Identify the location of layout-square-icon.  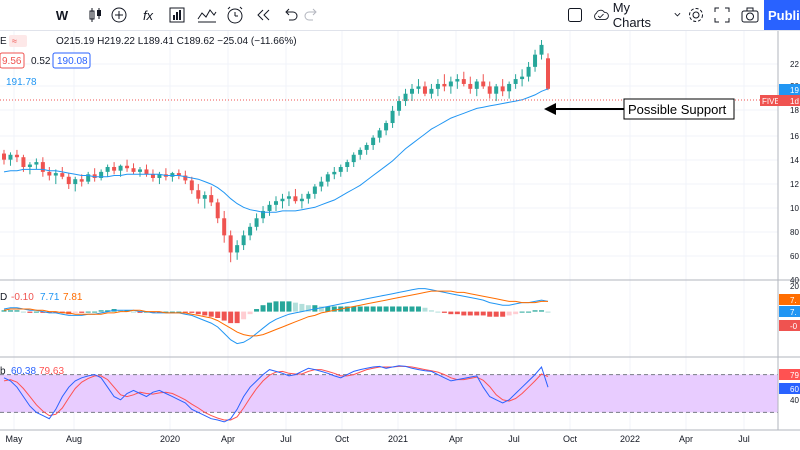
(575, 15).